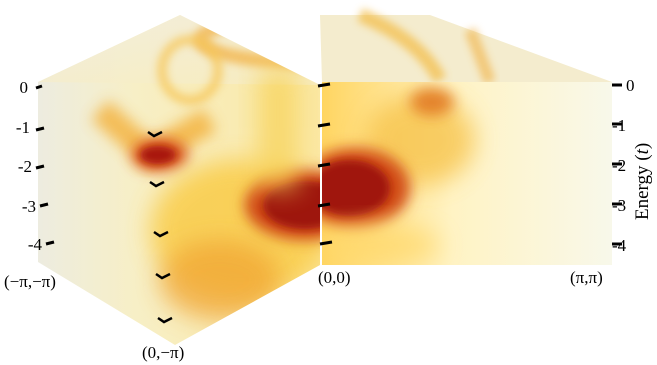 This screenshot has width=657, height=365. Describe the element at coordinates (29, 206) in the screenshot. I see `left-tick-label: -3` at that location.